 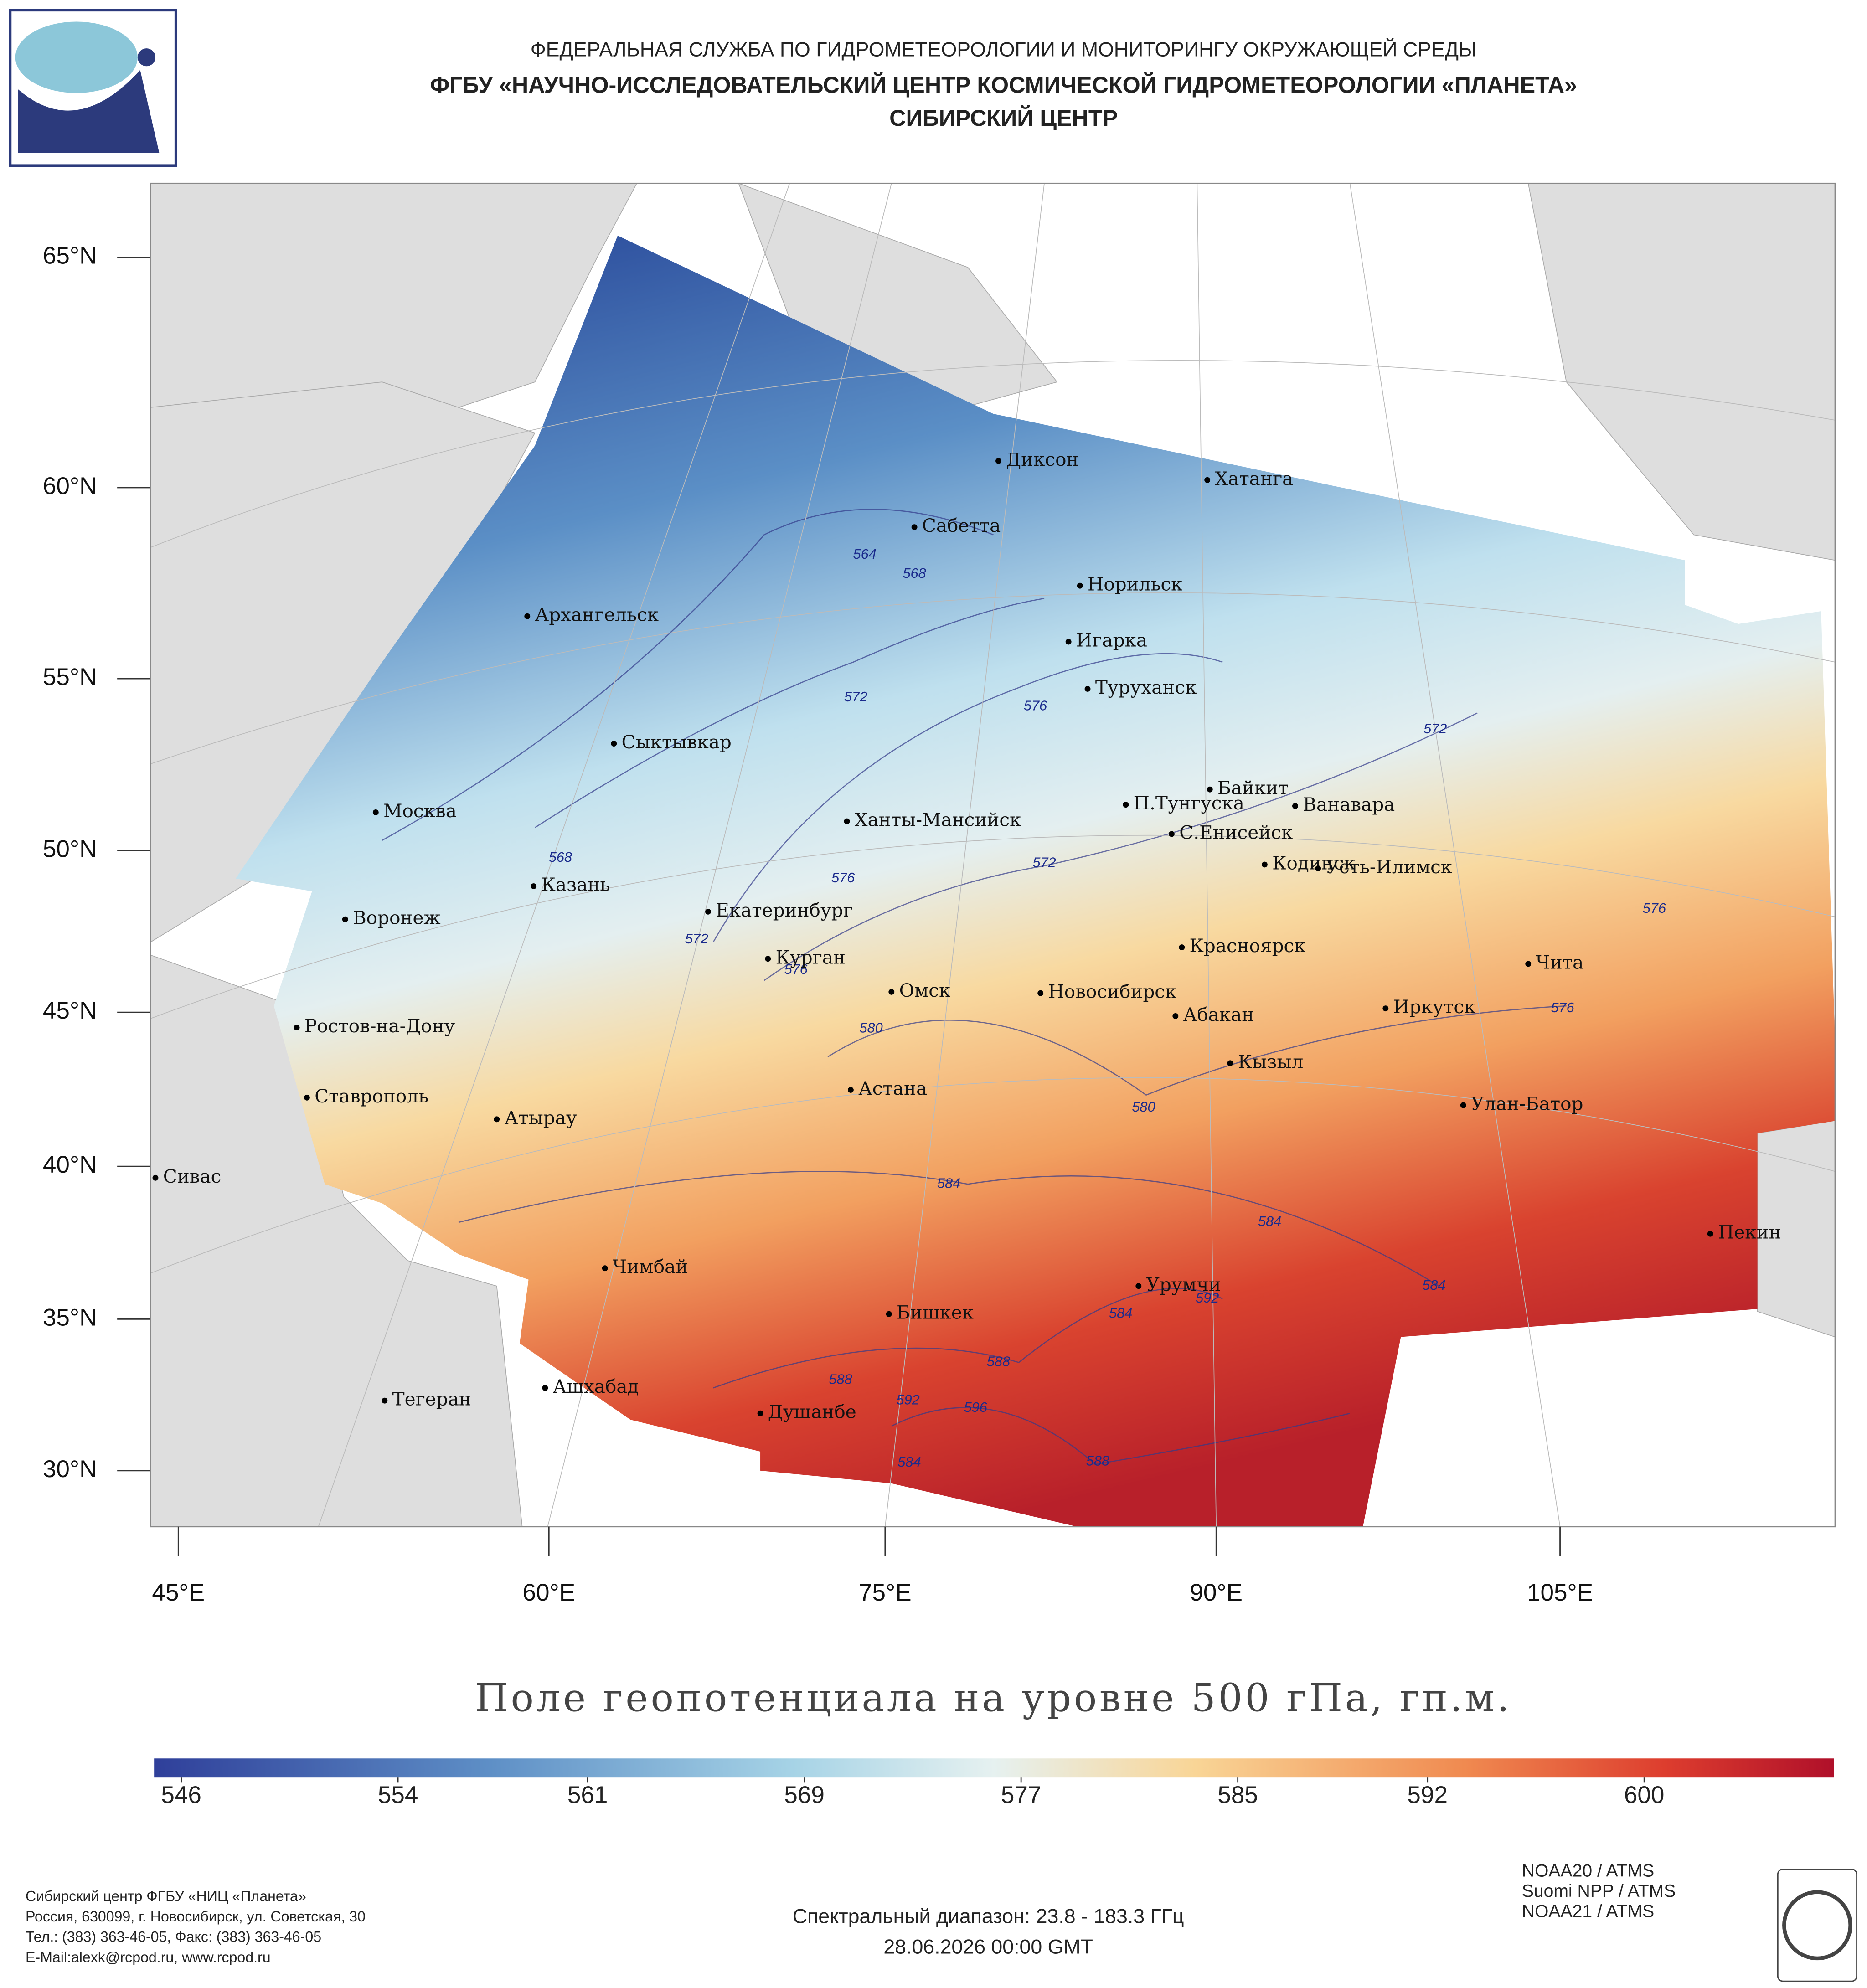 I want to click on iso-frame, so click(x=1817, y=1925).